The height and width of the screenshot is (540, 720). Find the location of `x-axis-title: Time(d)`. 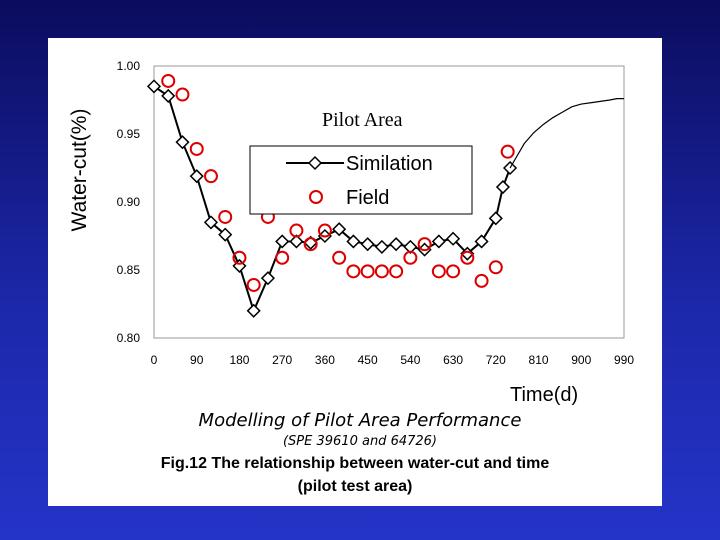

x-axis-title: Time(d) is located at coordinates (544, 395).